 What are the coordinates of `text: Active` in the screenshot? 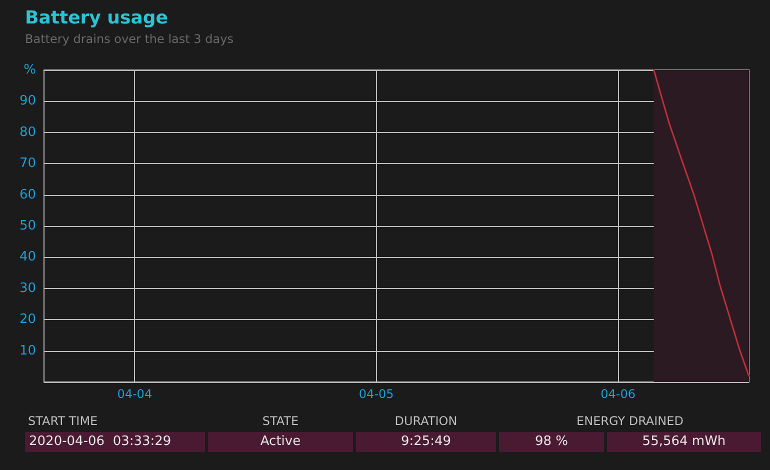 It's located at (280, 442).